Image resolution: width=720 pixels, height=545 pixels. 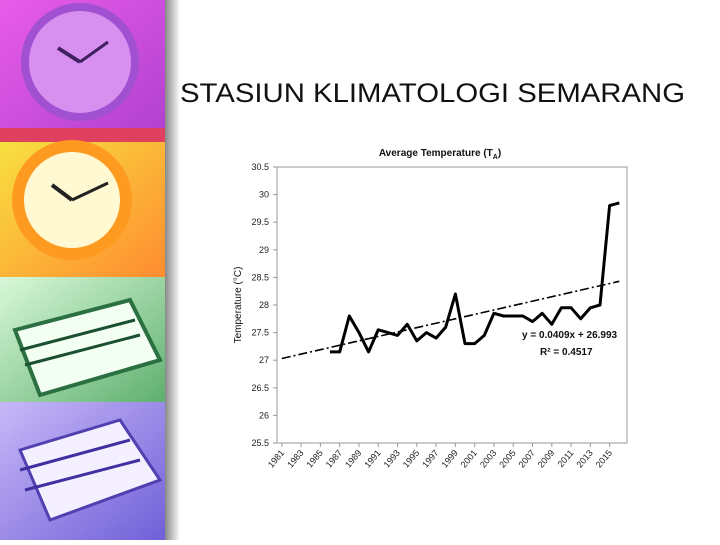 What do you see at coordinates (264, 305) in the screenshot?
I see `y-tick-label: 28` at bounding box center [264, 305].